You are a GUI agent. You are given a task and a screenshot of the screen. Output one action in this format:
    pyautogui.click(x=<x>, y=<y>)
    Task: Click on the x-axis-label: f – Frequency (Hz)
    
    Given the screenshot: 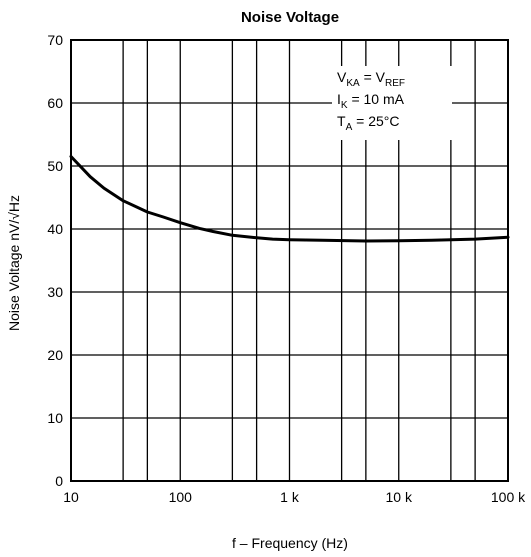 What is the action you would take?
    pyautogui.click(x=290, y=543)
    